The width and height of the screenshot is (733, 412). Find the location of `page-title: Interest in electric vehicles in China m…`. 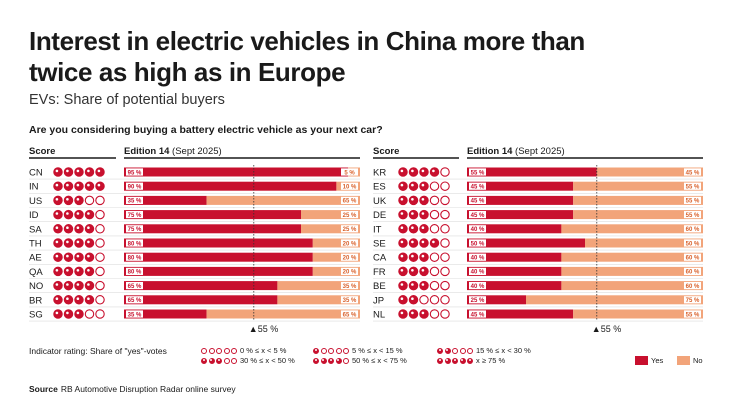

page-title: Interest in electric vehicles in China m… is located at coordinates (307, 56).